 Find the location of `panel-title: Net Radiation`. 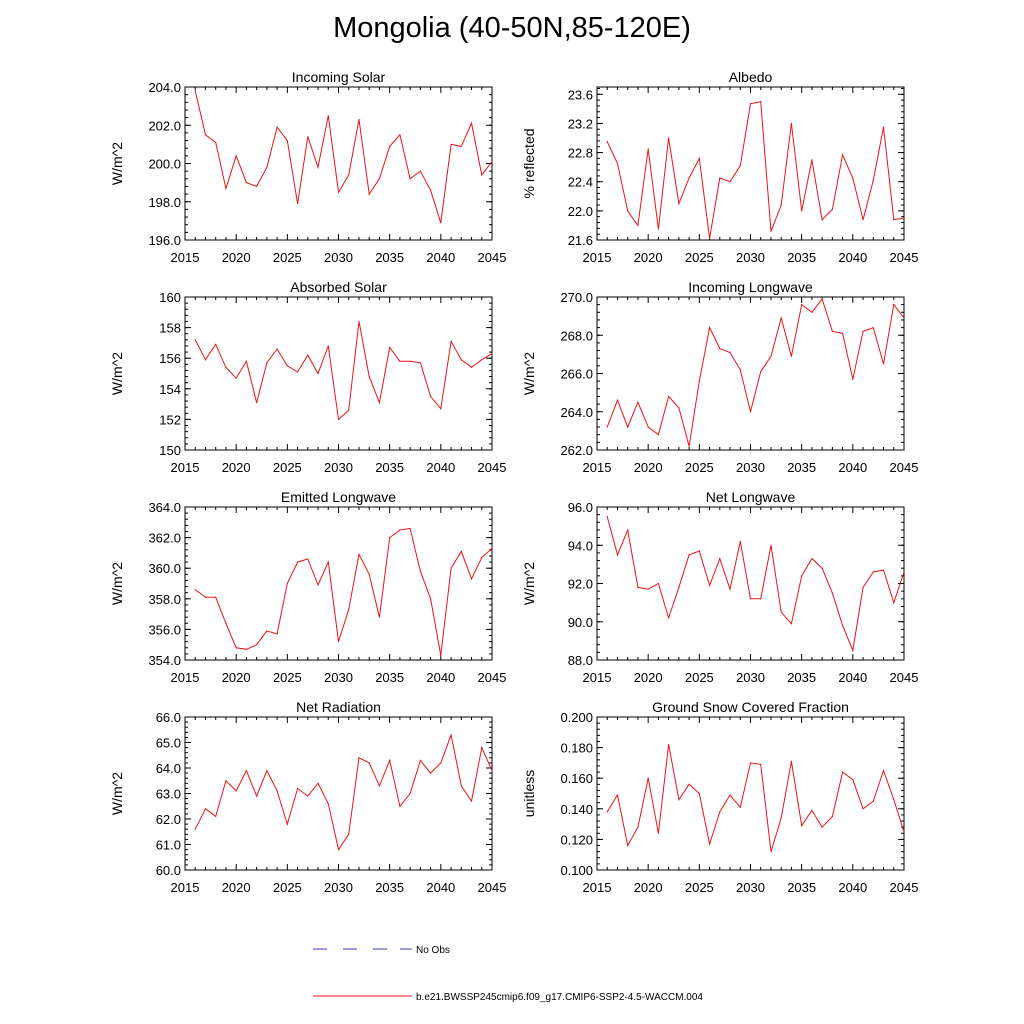

panel-title: Net Radiation is located at coordinates (338, 707).